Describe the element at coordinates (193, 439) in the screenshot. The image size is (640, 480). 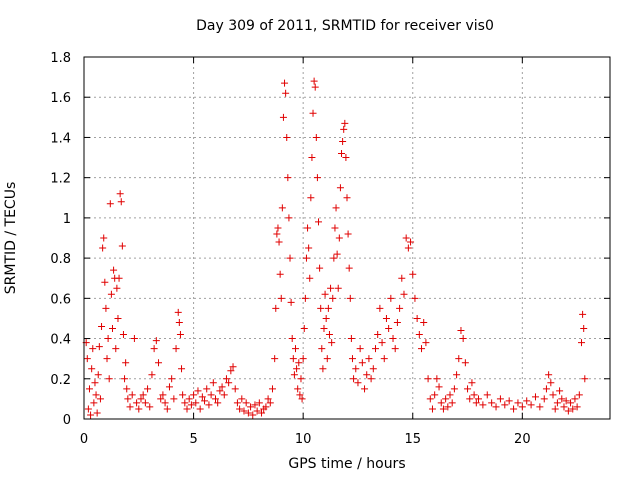
I see `x-tick-label: 5` at that location.